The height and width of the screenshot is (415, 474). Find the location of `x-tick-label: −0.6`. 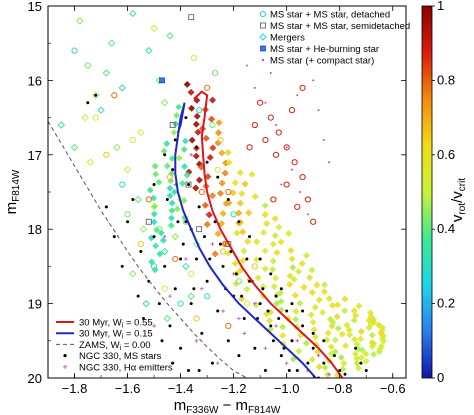

x-tick-label: −0.6 is located at coordinates (393, 388).